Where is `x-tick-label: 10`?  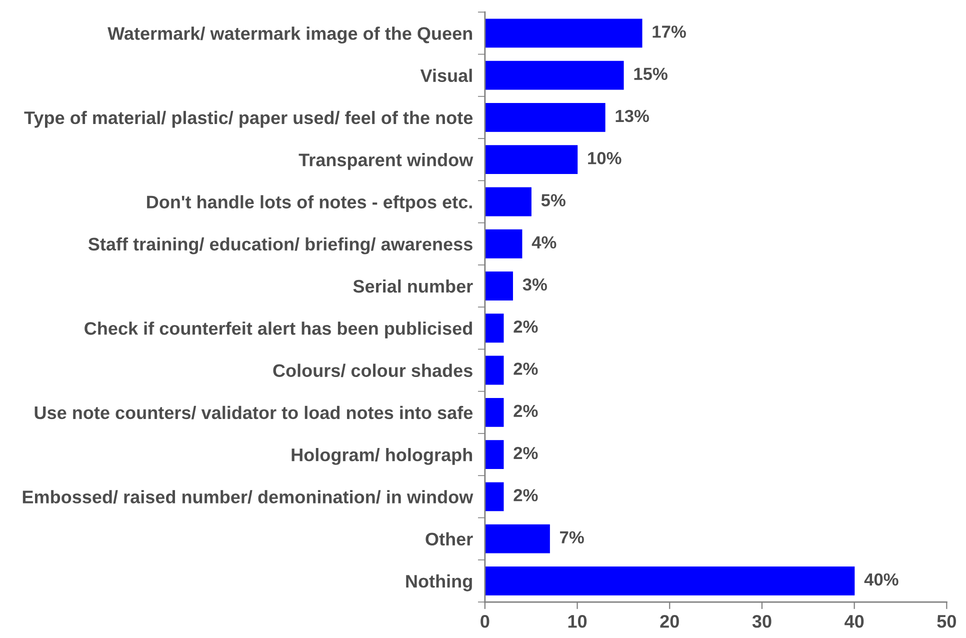 x-tick-label: 10 is located at coordinates (577, 621).